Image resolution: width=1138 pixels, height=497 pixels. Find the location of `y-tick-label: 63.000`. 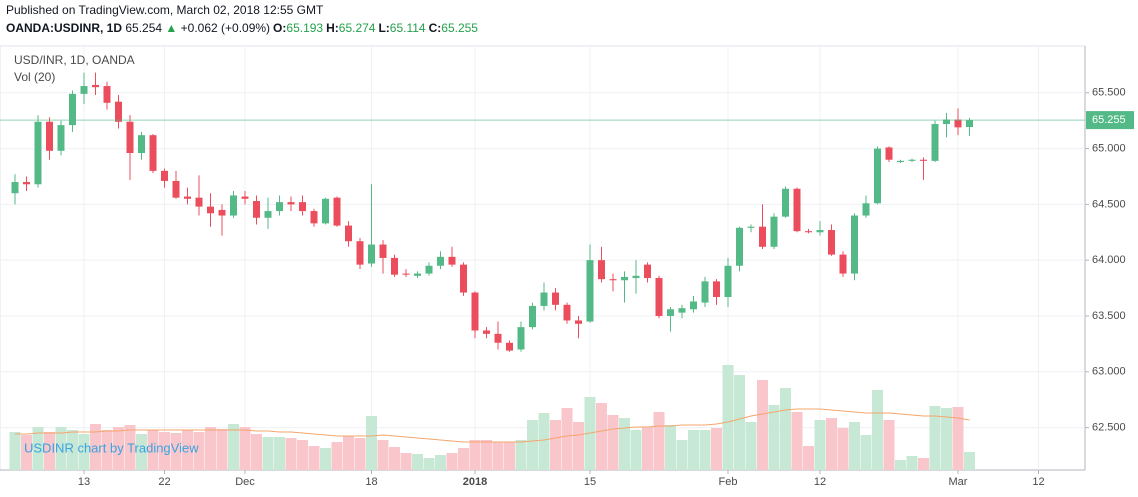

y-tick-label: 63.000 is located at coordinates (1109, 372).